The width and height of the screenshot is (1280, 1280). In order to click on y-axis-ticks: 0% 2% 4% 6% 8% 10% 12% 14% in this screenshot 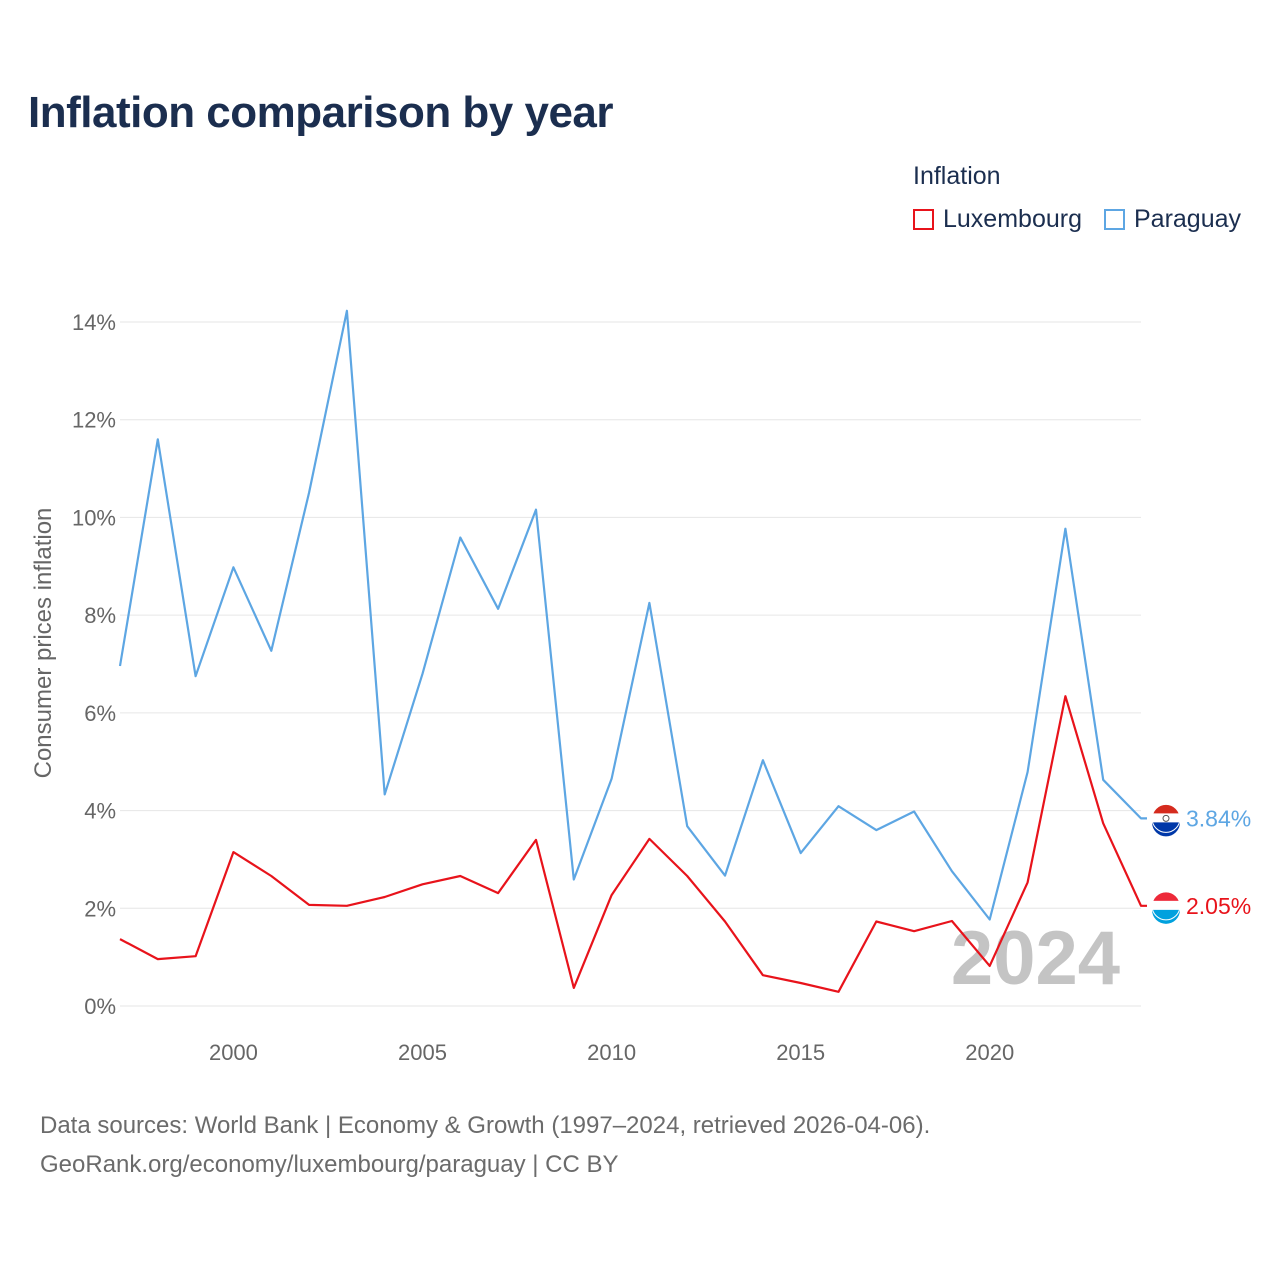, I will do `click(94, 664)`.